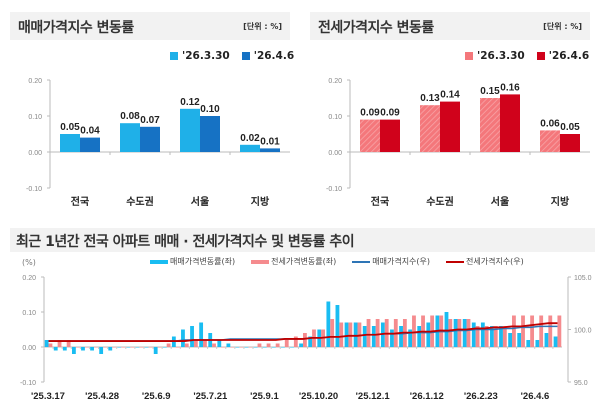  What do you see at coordinates (260, 261) in the screenshot?
I see `legend-swatch-jeonse-change` at bounding box center [260, 261].